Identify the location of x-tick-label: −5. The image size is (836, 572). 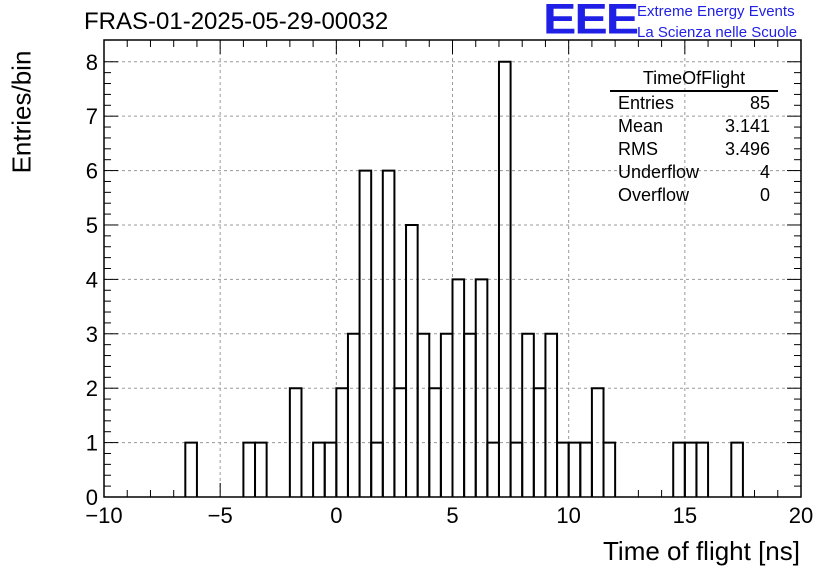
(220, 515).